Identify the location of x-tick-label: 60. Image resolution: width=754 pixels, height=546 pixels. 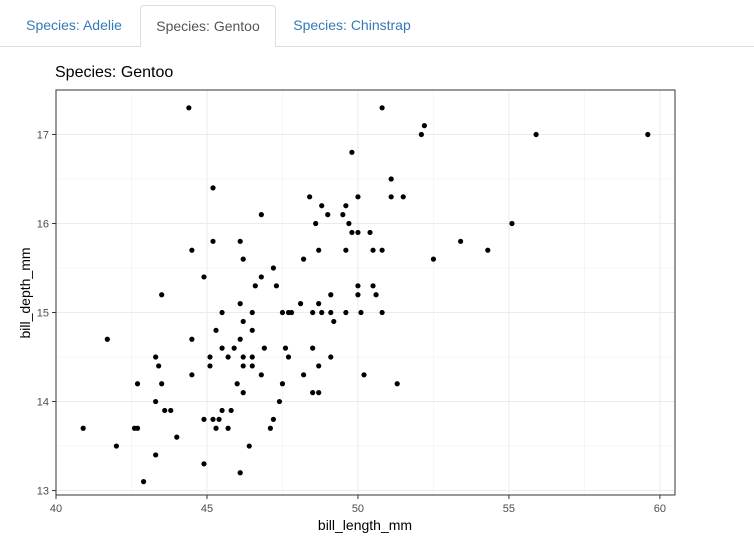
(660, 509).